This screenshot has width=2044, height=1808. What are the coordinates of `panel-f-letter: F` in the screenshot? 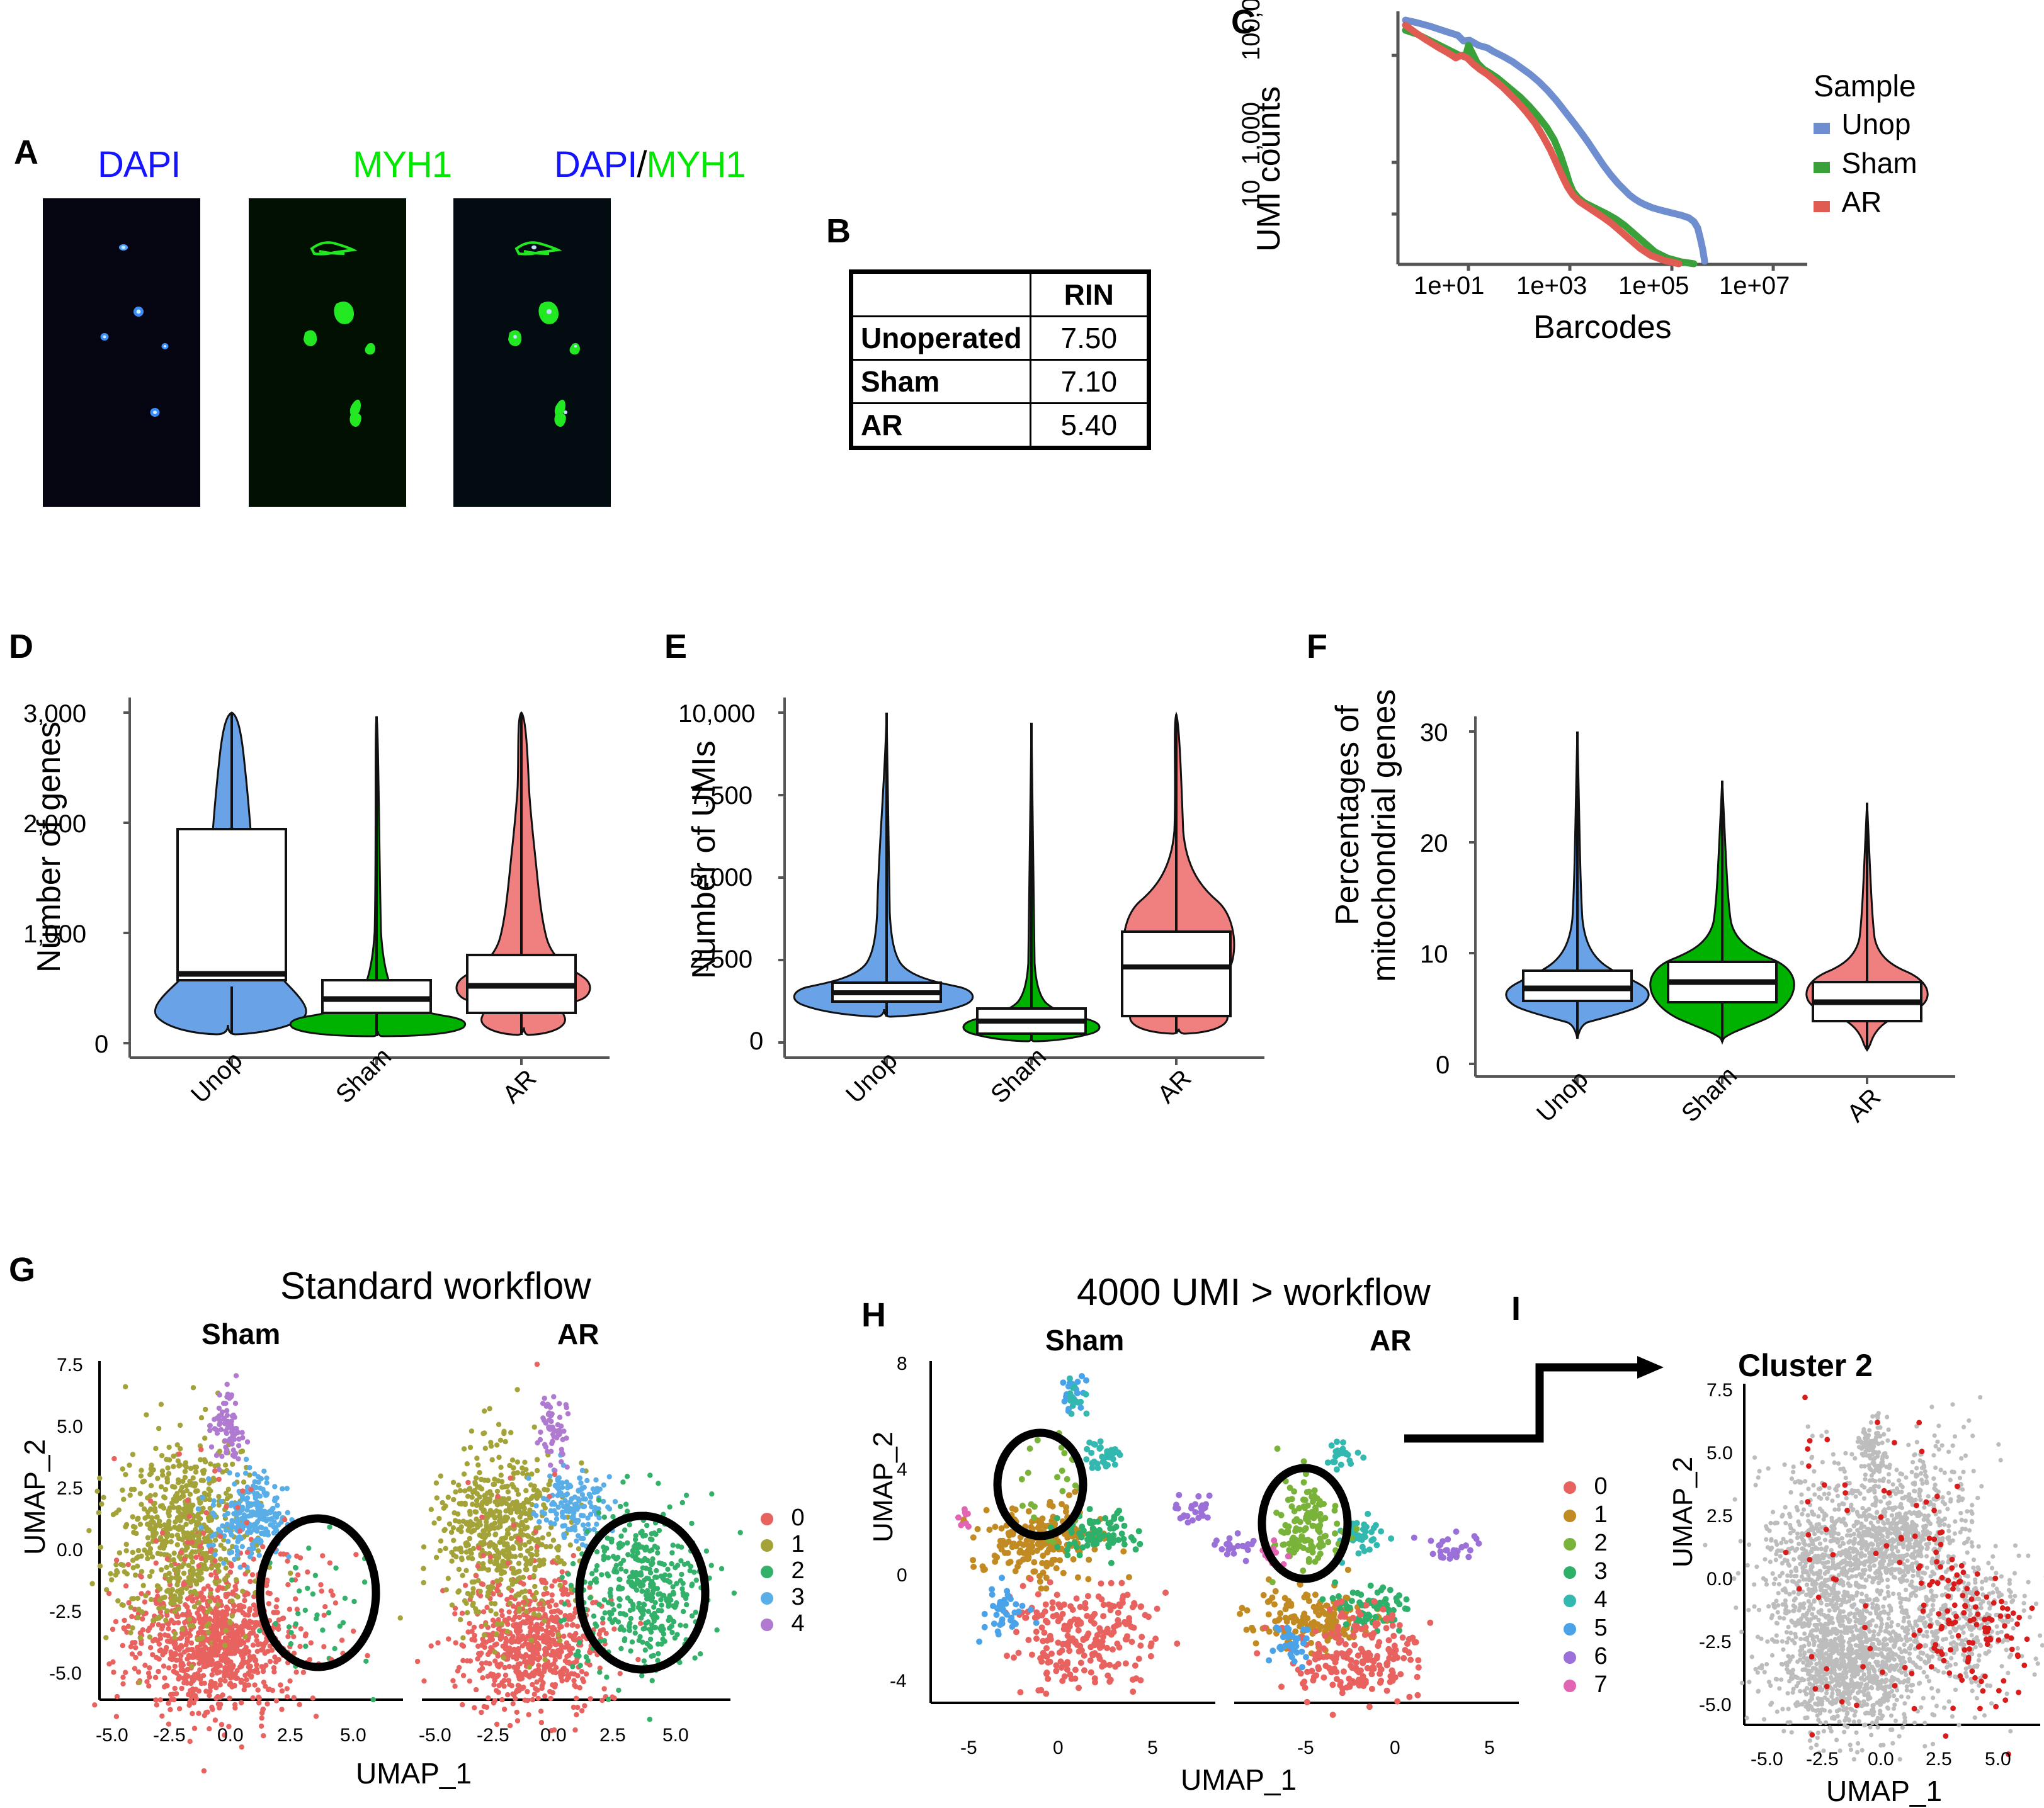 It's located at (1317, 647).